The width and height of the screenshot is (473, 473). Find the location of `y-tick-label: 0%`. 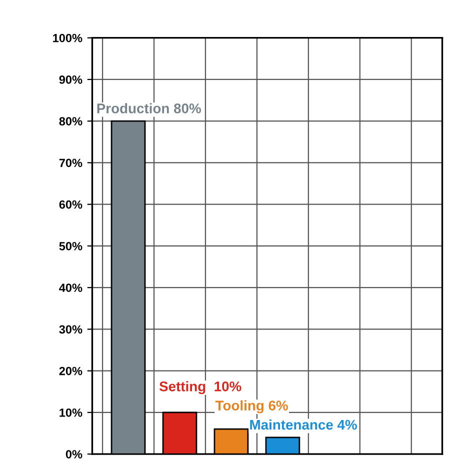

y-tick-label: 0% is located at coordinates (74, 454).